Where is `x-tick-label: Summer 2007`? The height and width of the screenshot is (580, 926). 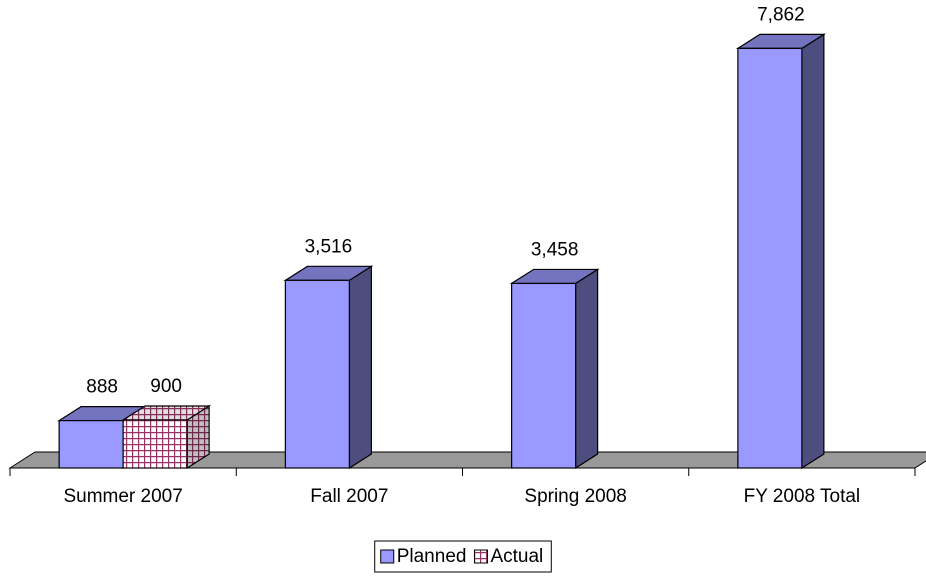 x-tick-label: Summer 2007 is located at coordinates (122, 496).